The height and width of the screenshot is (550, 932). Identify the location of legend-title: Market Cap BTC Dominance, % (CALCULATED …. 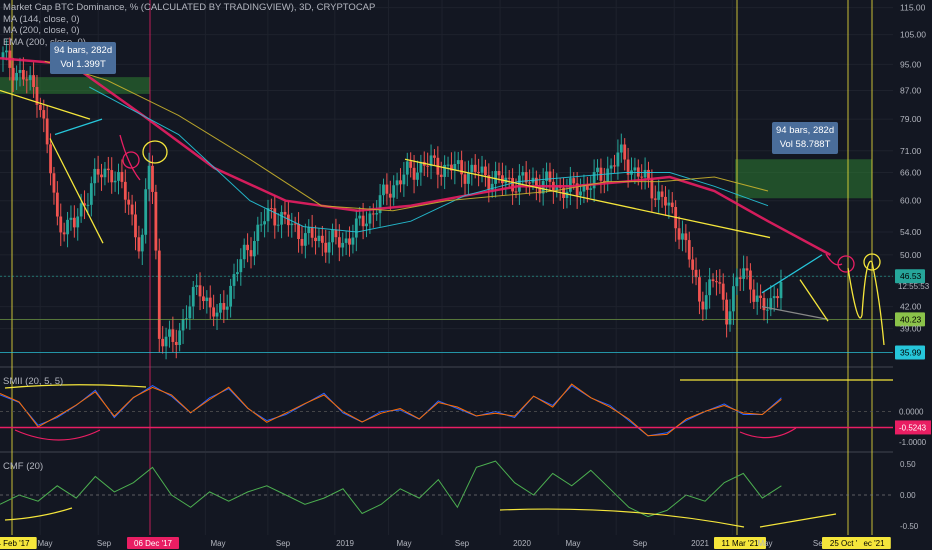
(189, 7).